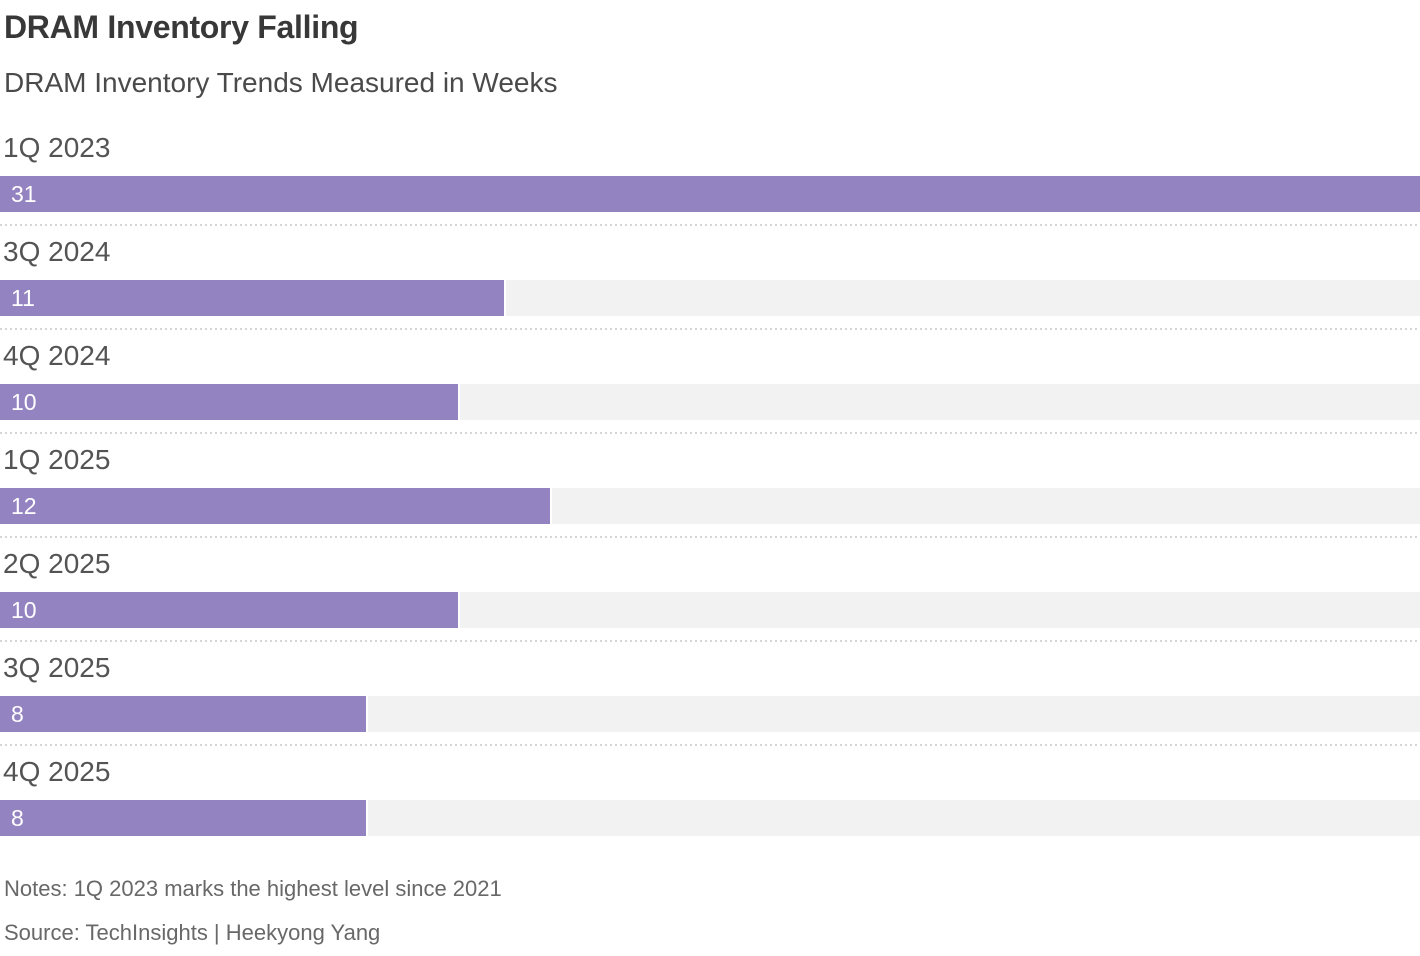 Image resolution: width=1420 pixels, height=956 pixels. I want to click on bar-value-label: 12, so click(24, 505).